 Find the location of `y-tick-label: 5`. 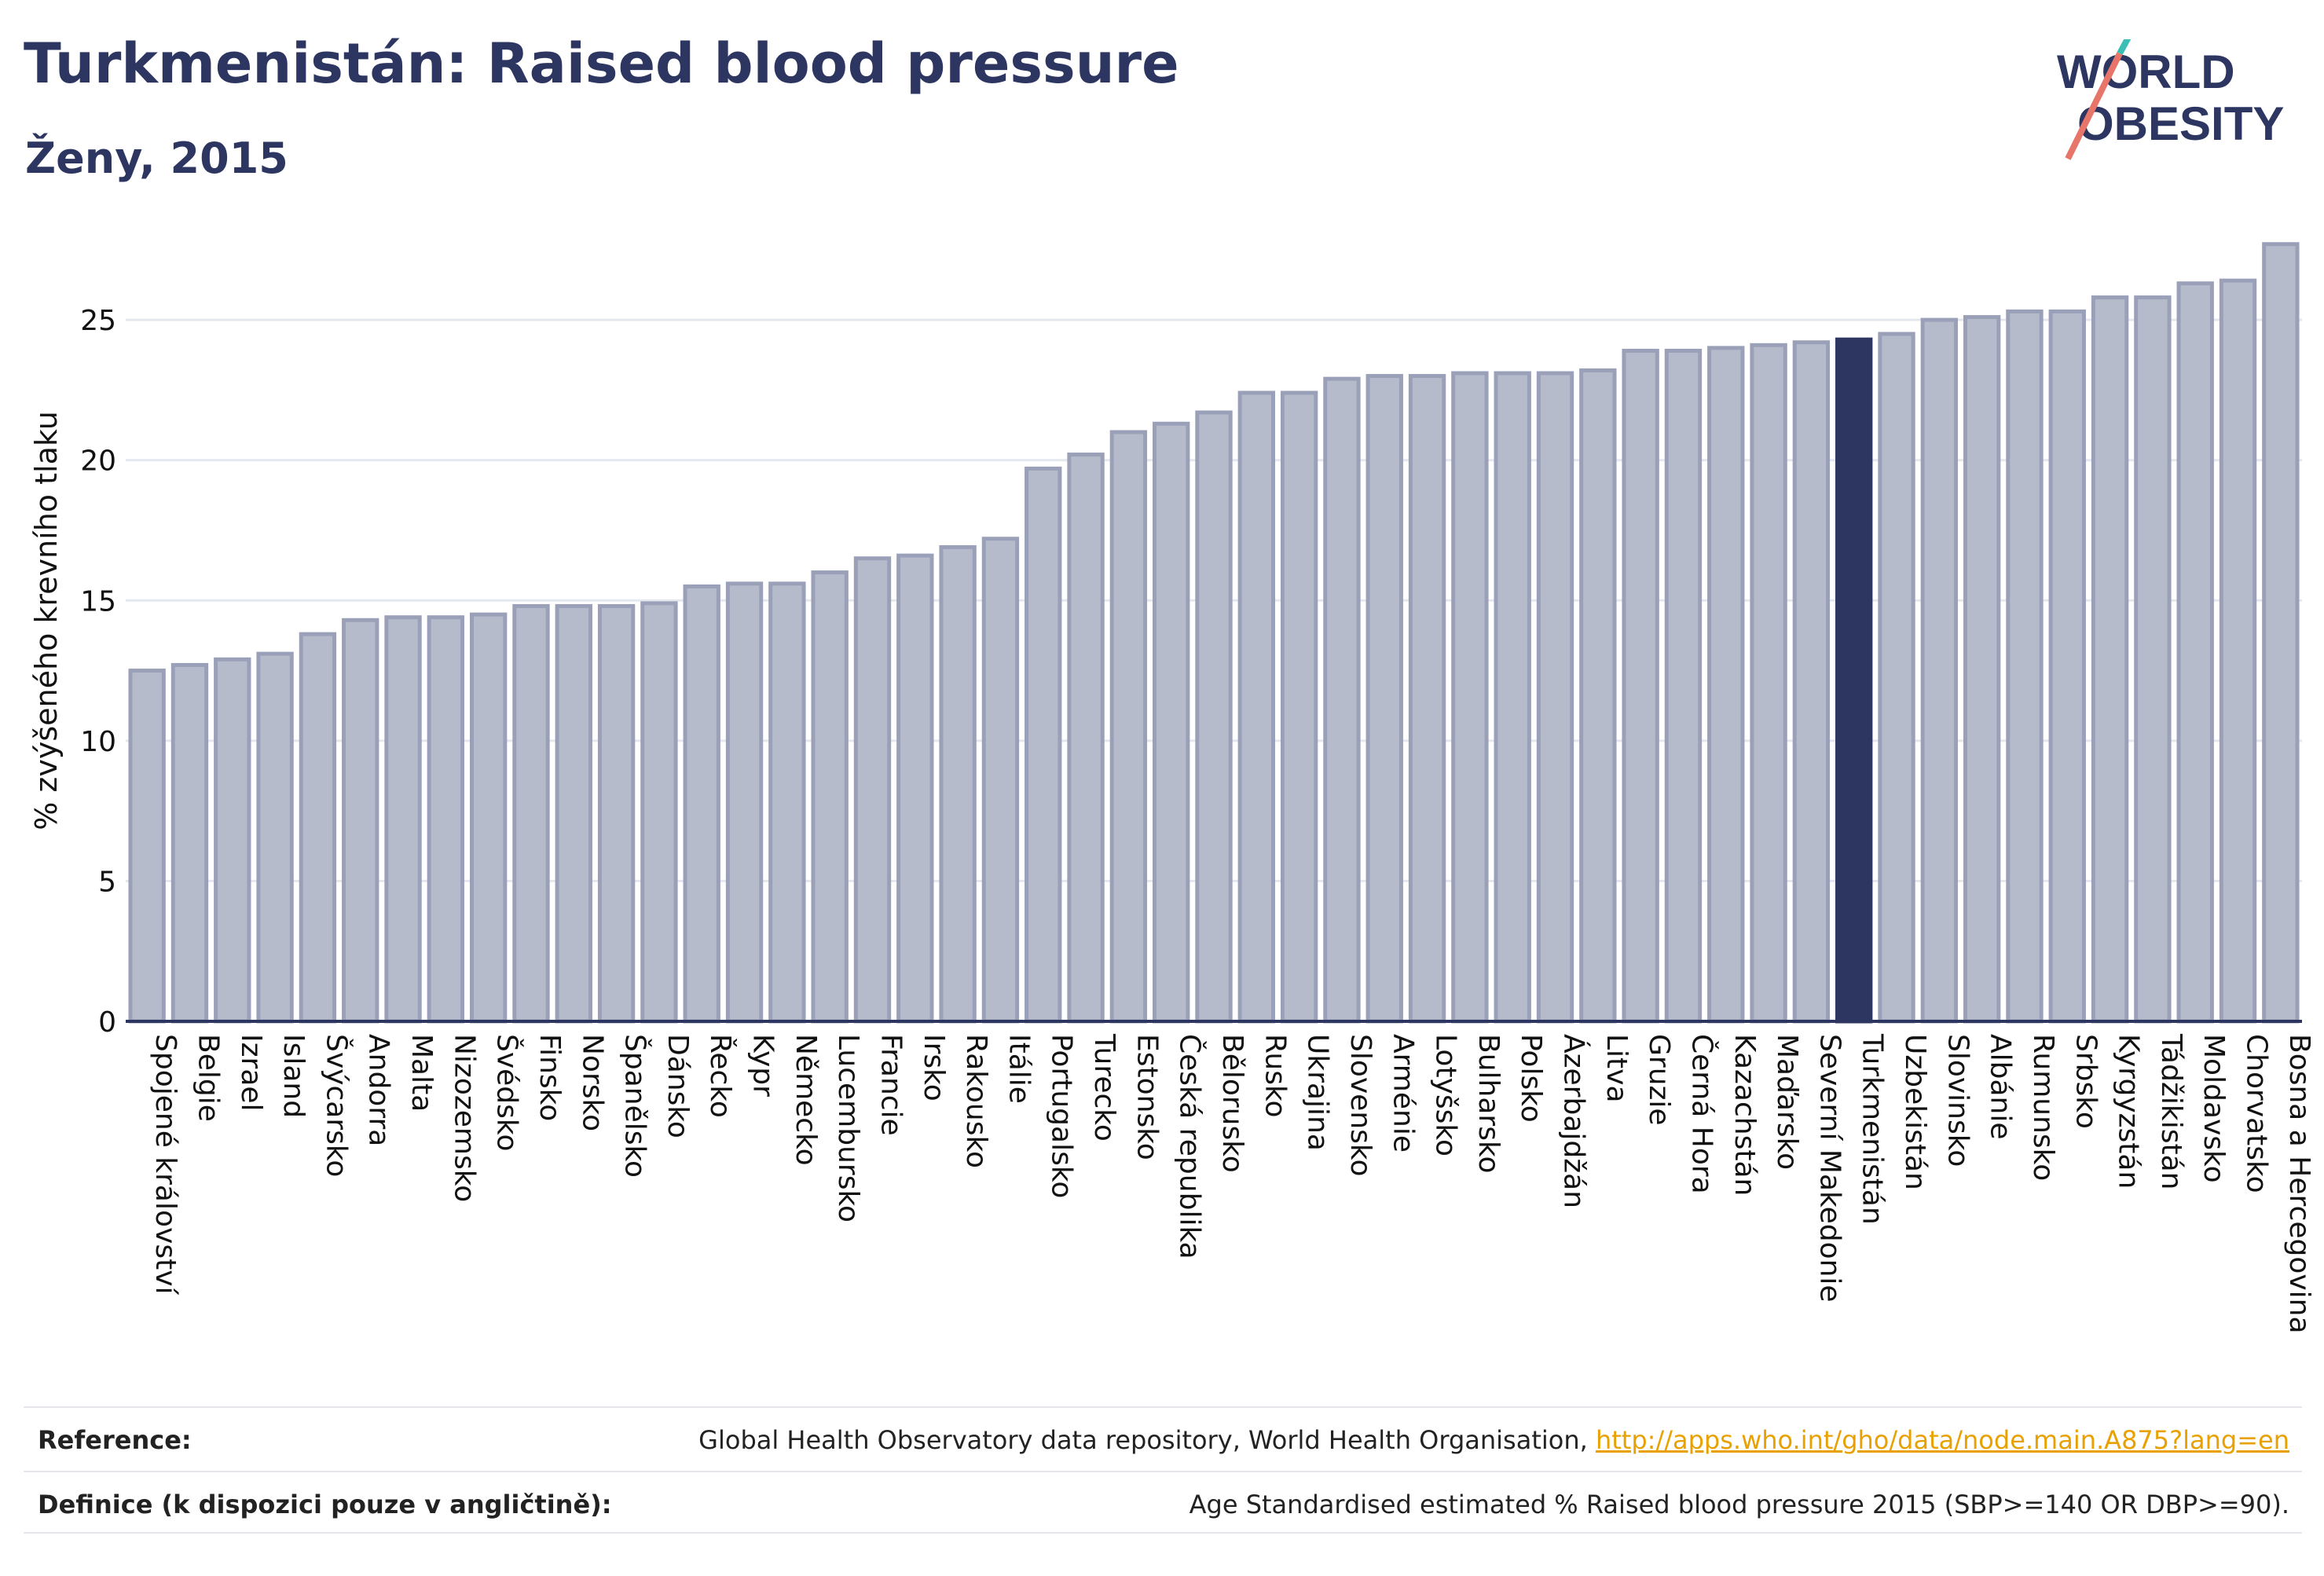

y-tick-label: 5 is located at coordinates (107, 882).